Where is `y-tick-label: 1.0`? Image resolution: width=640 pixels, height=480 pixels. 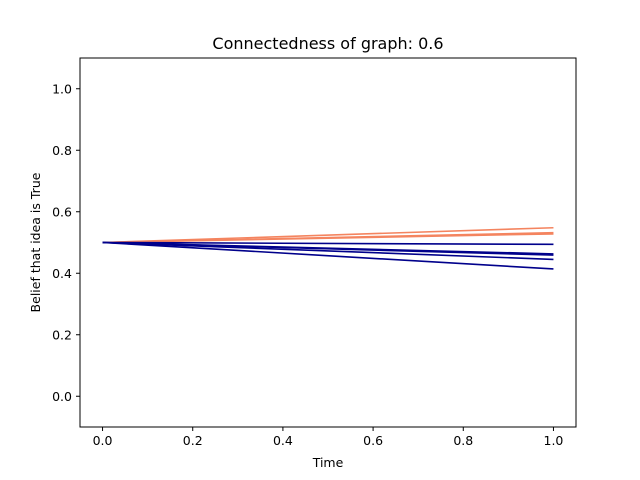
y-tick-label: 1.0 is located at coordinates (62, 88).